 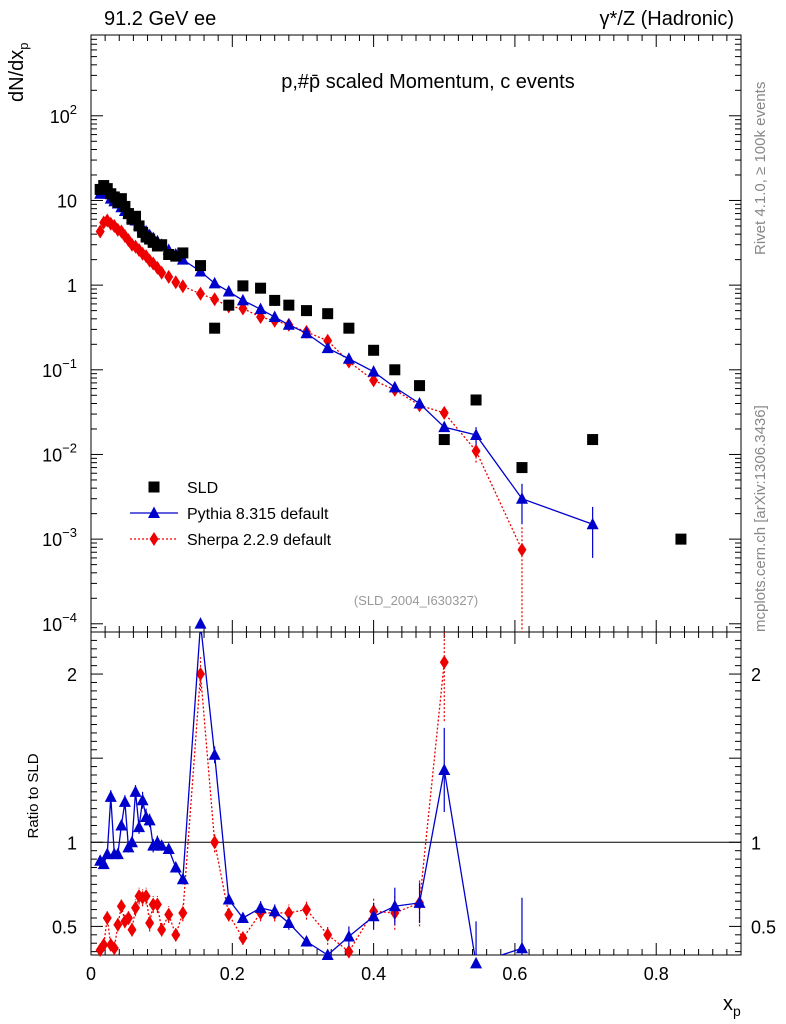 I want to click on legend-label: SLD, so click(x=202, y=488).